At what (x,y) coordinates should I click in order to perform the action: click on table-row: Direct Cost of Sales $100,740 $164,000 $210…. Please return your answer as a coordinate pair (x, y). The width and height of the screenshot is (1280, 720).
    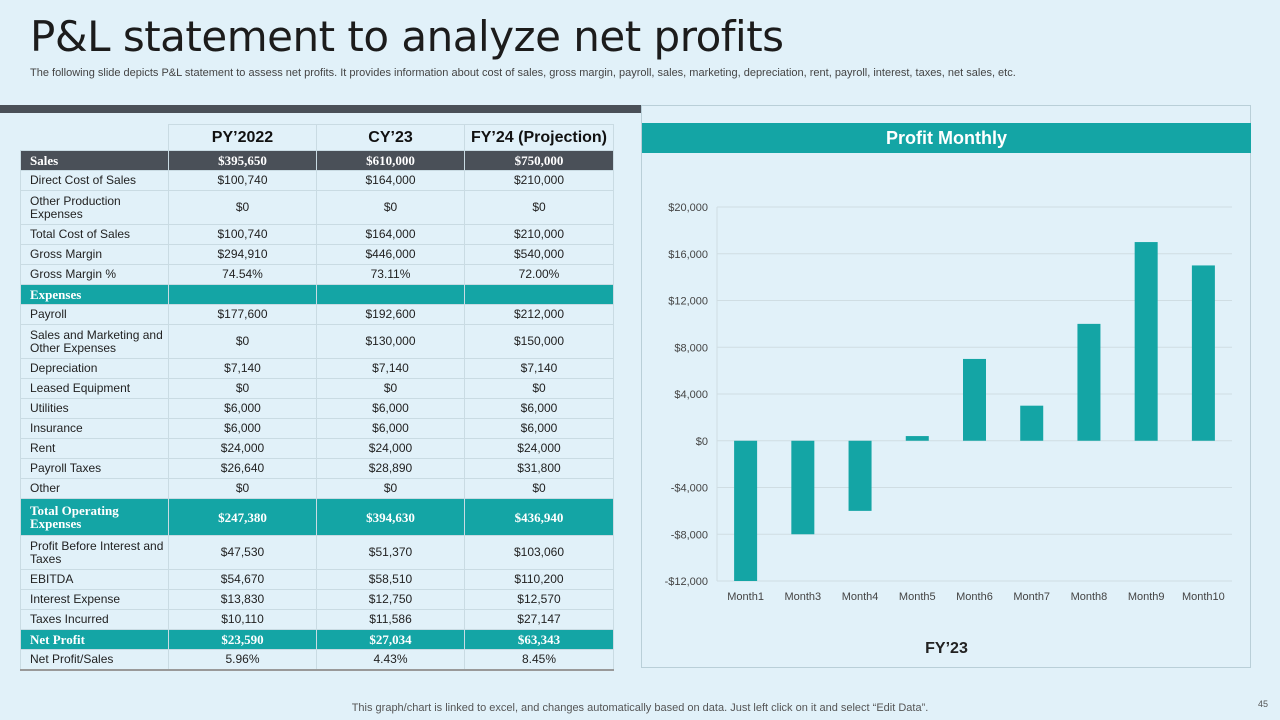
    Looking at the image, I should click on (317, 180).